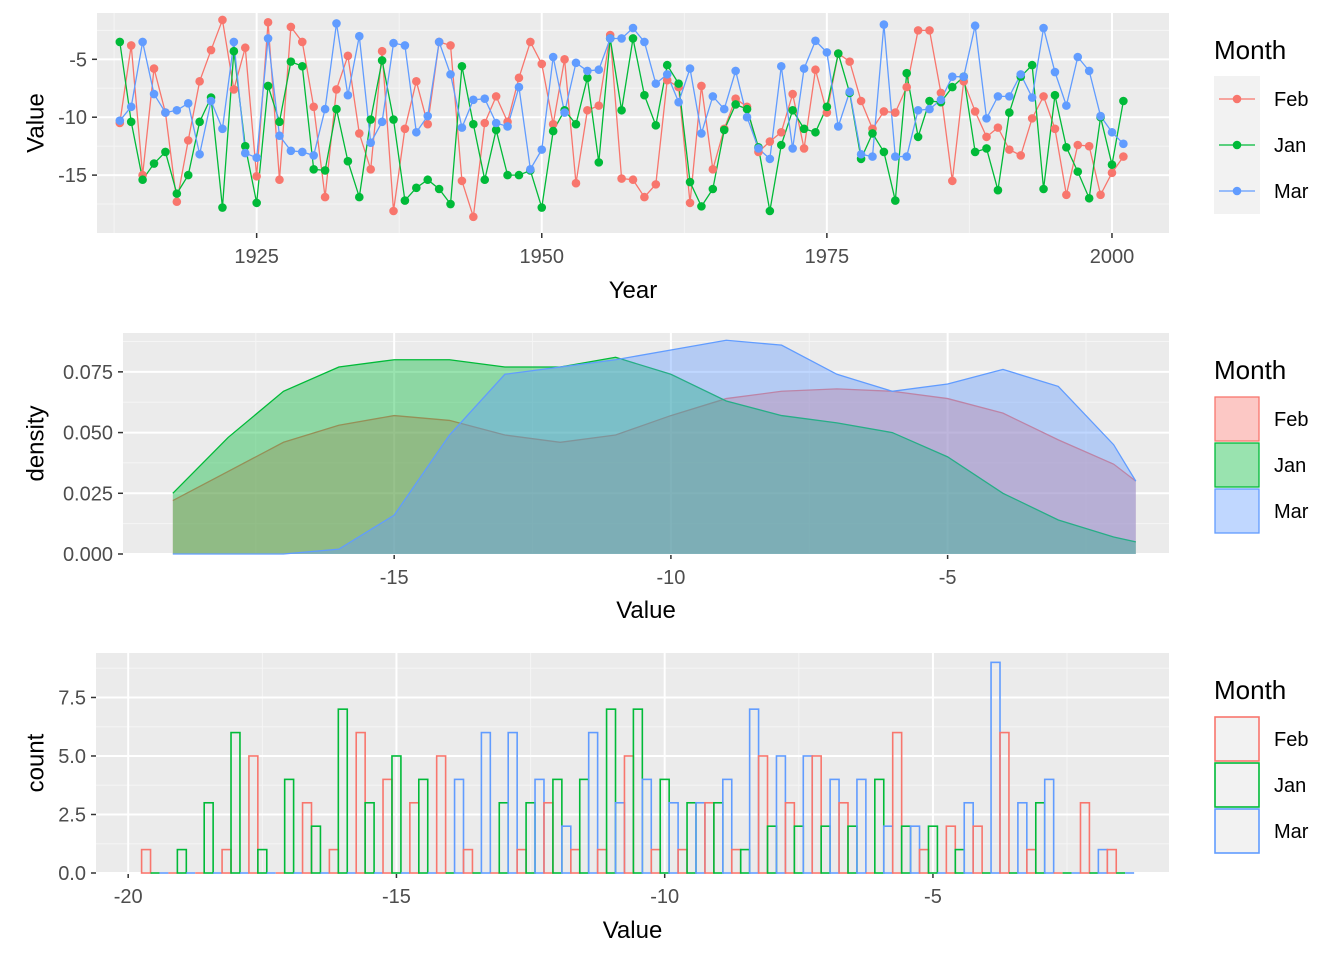  What do you see at coordinates (72, 176) in the screenshot?
I see `y-tick-label: -15` at bounding box center [72, 176].